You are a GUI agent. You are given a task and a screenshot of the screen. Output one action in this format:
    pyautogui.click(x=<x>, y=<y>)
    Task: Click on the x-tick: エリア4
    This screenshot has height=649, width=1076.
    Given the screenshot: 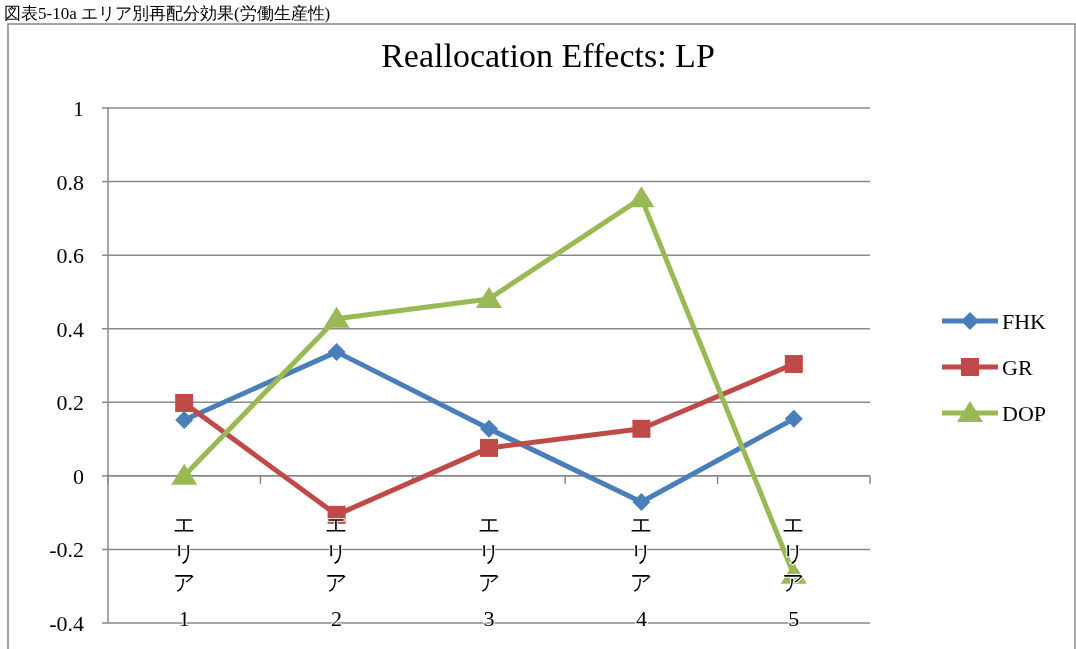 What is the action you would take?
    pyautogui.click(x=641, y=571)
    